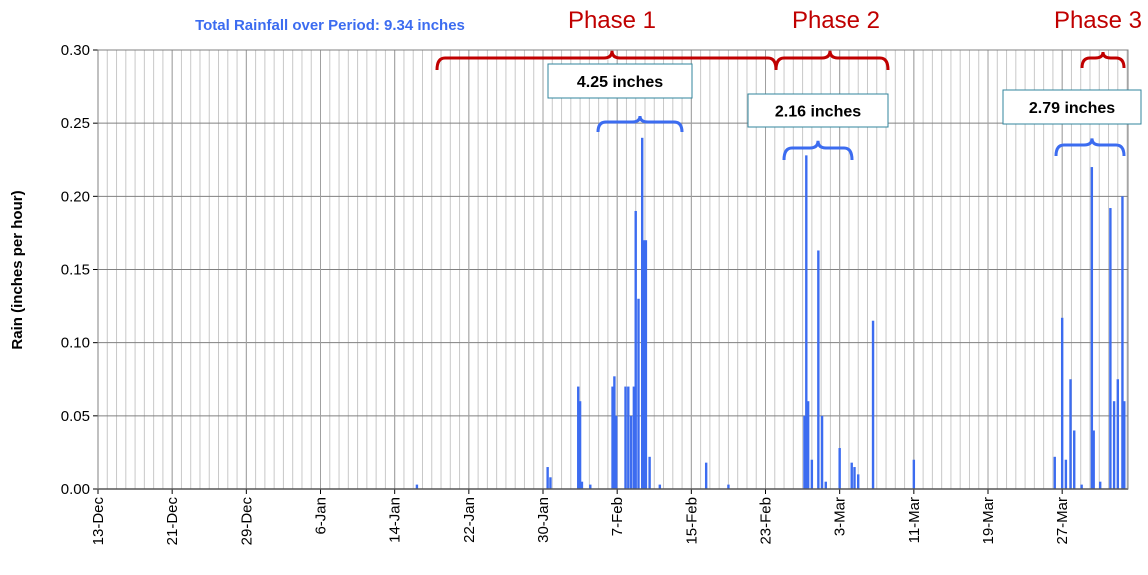 The height and width of the screenshot is (575, 1148). What do you see at coordinates (988, 521) in the screenshot?
I see `x-tick-label: 19-Mar` at bounding box center [988, 521].